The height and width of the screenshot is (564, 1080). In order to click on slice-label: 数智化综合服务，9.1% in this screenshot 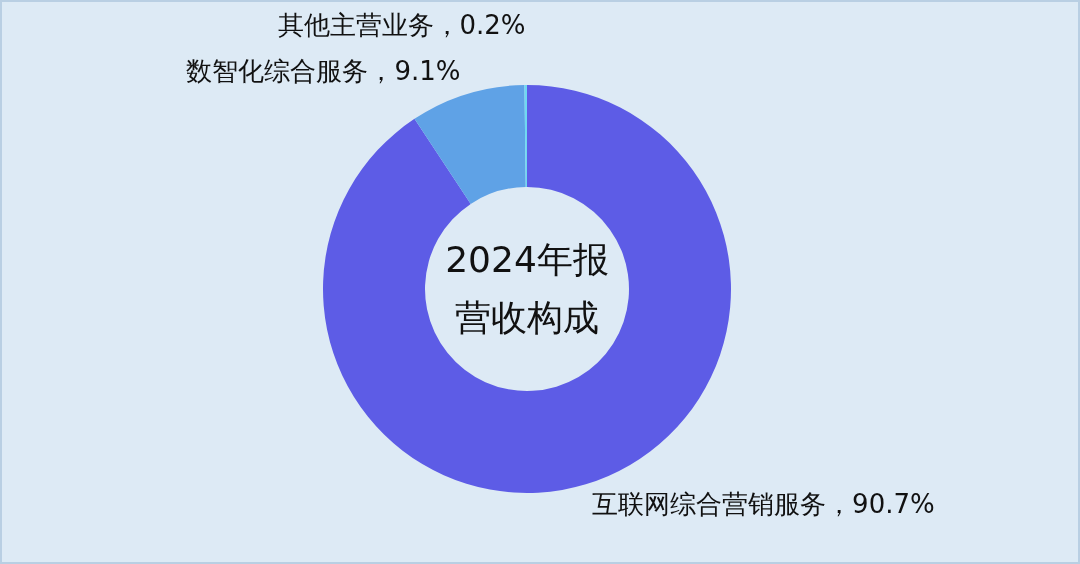, I will do `click(323, 71)`.